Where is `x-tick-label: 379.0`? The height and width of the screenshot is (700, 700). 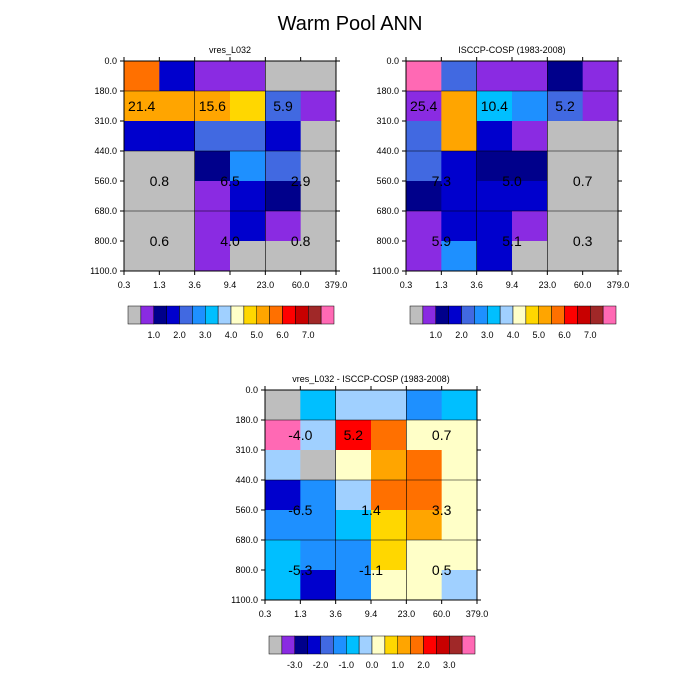 x-tick-label: 379.0 is located at coordinates (618, 285).